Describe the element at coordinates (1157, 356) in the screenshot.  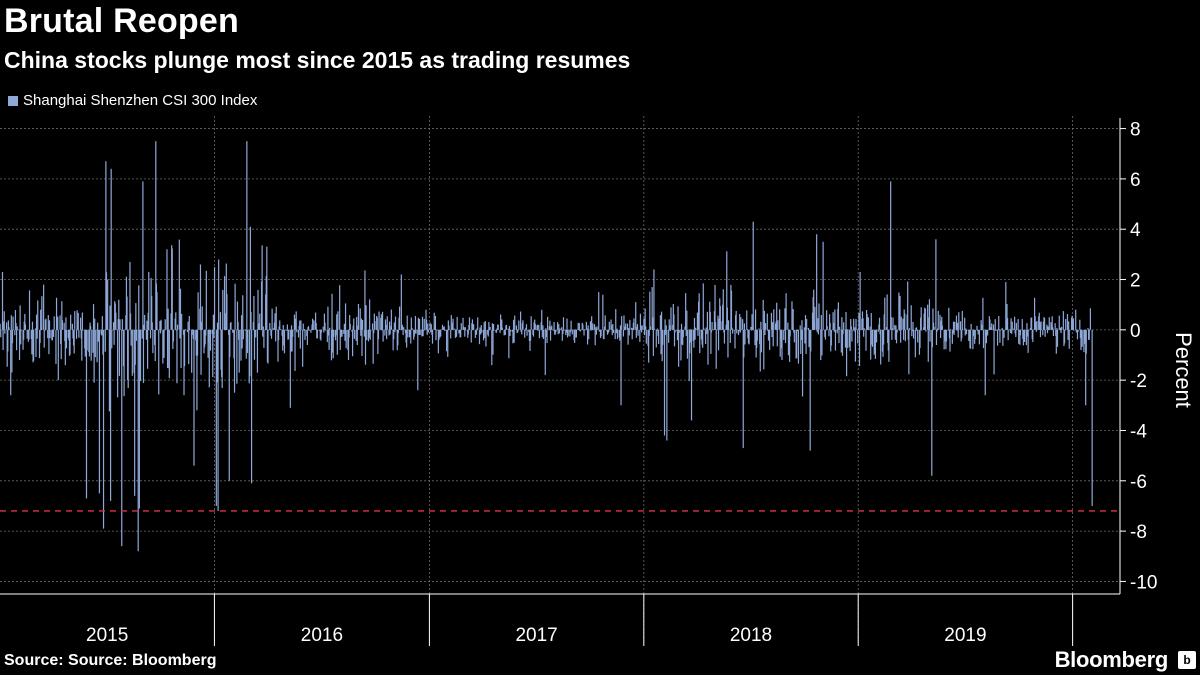
I see `y-axis: 8 6 4 2 0 -2 -4 -6 -8 -10 Percent` at that location.